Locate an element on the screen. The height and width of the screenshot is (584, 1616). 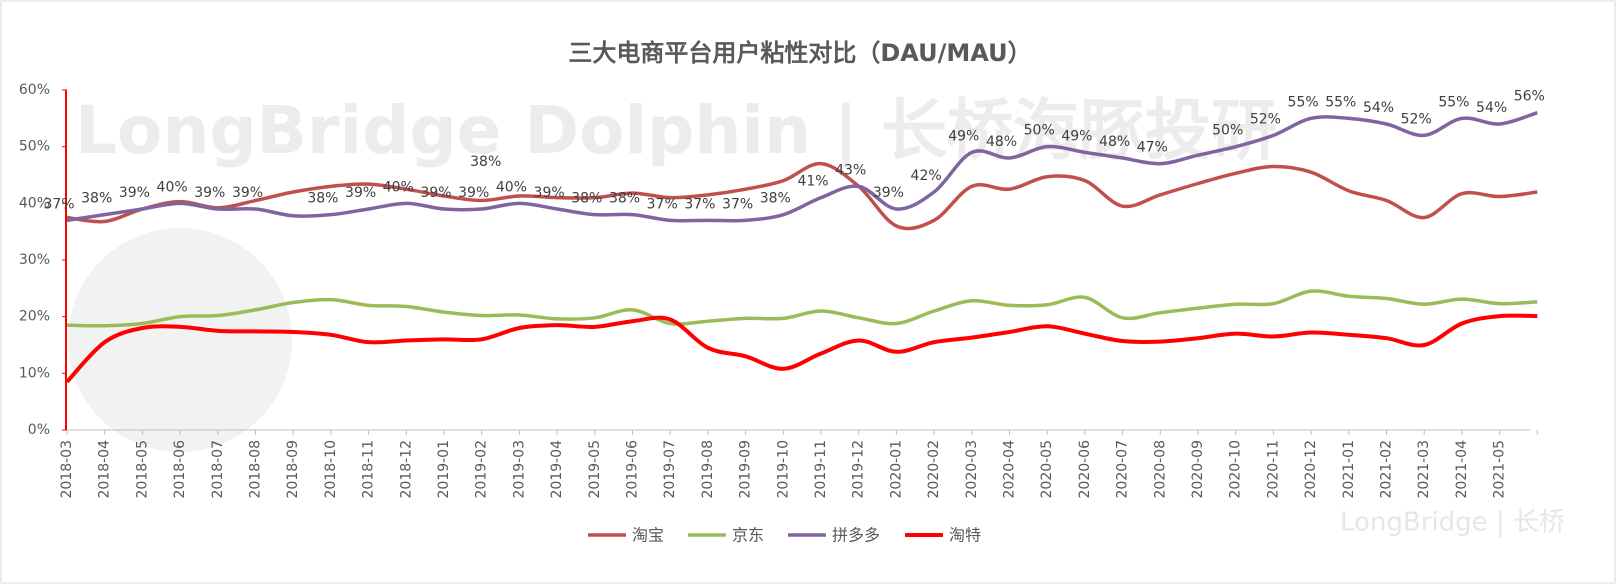
x-tick-label: 2020-11 is located at coordinates (1273, 469).